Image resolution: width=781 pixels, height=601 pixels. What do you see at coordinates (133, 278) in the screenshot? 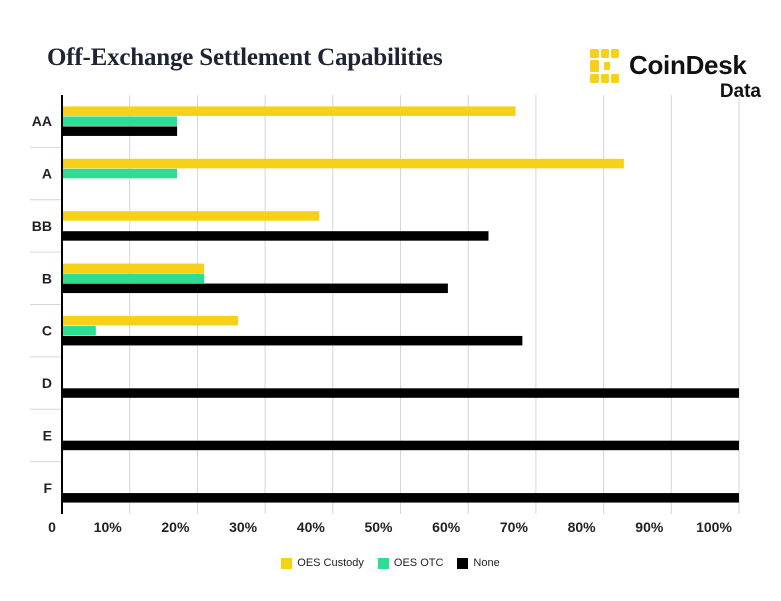
I see `bar-oes-otc-b` at bounding box center [133, 278].